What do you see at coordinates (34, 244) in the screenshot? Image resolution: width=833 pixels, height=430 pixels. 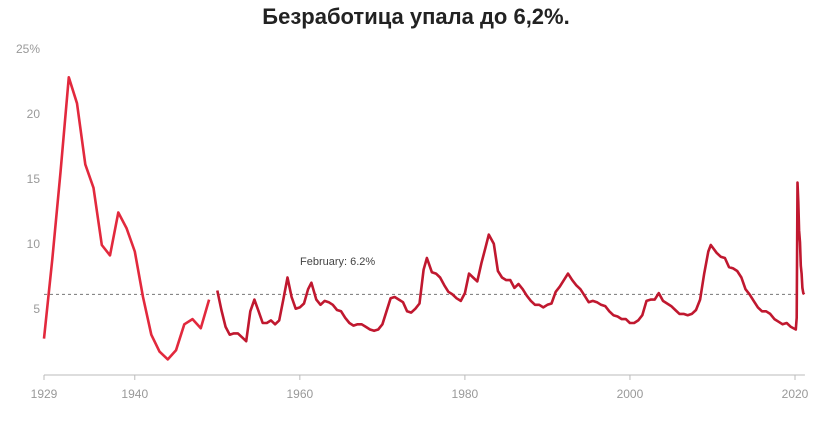 I see `y-tick-label: 10` at bounding box center [34, 244].